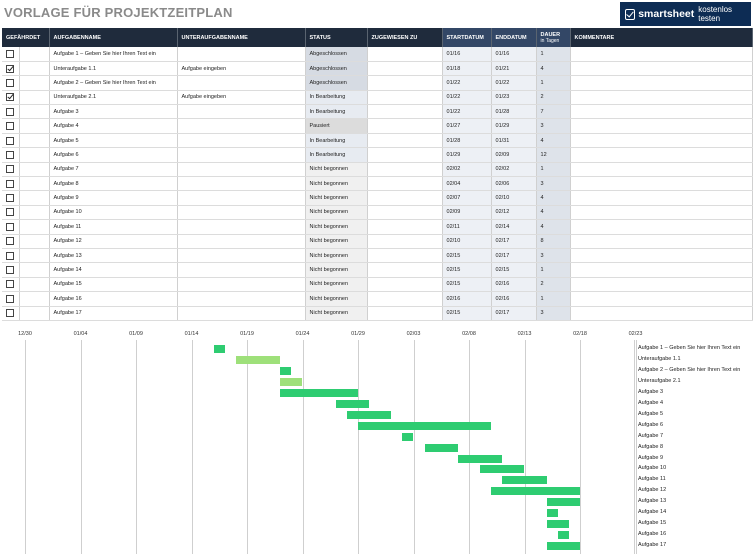 This screenshot has width=755, height=555. What do you see at coordinates (241, 184) in the screenshot?
I see `subtask-name-cell` at bounding box center [241, 184].